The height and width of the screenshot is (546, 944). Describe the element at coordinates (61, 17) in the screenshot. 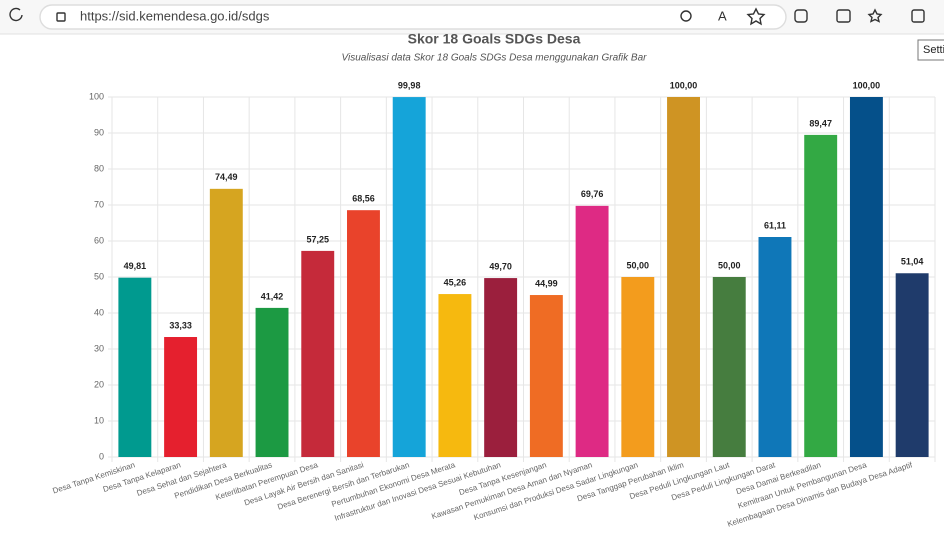

I see `site-info-icon` at that location.